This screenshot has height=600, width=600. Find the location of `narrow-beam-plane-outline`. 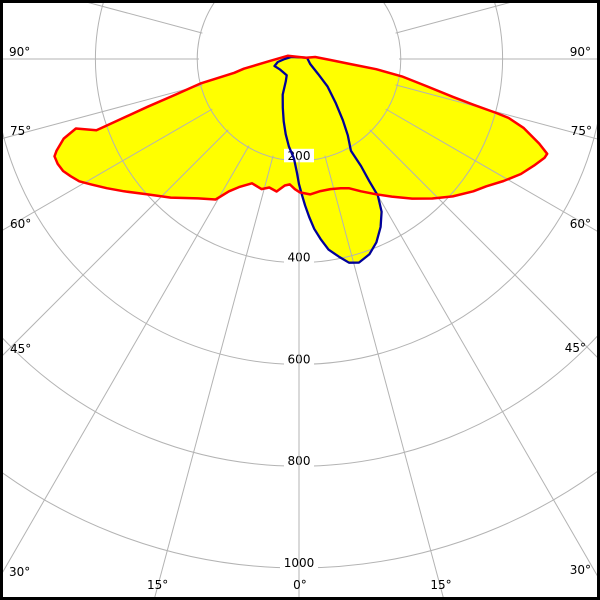

narrow-beam-plane-outline is located at coordinates (328, 159).